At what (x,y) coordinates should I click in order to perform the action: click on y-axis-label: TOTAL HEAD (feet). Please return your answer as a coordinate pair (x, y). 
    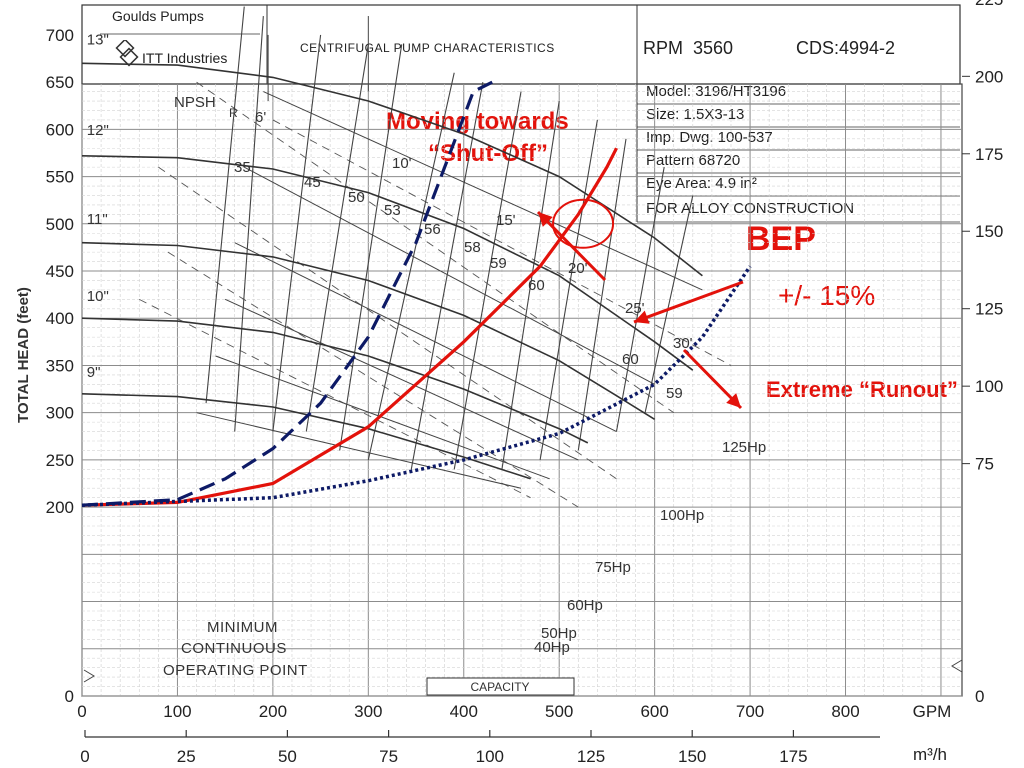
    Looking at the image, I should click on (23, 355).